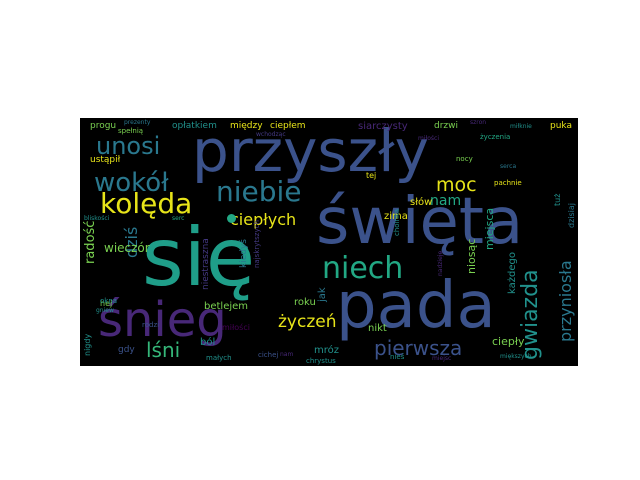 This screenshot has height=480, width=640. Describe the element at coordinates (137, 122) in the screenshot. I see `word: prezenty` at that location.